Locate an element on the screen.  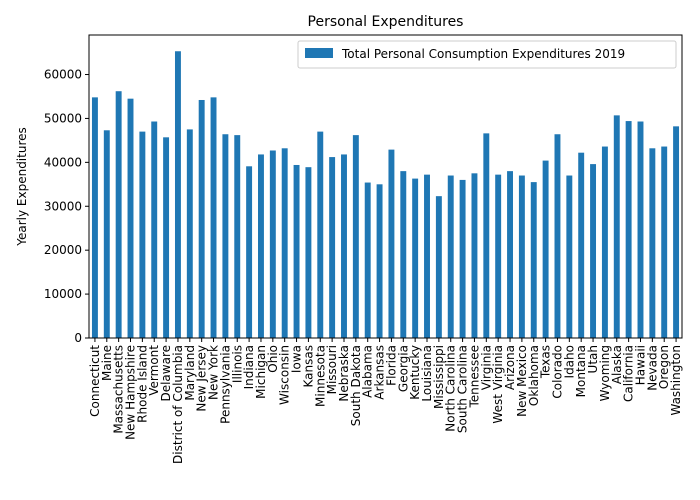
bar-district-of-columbia is located at coordinates (177, 194).